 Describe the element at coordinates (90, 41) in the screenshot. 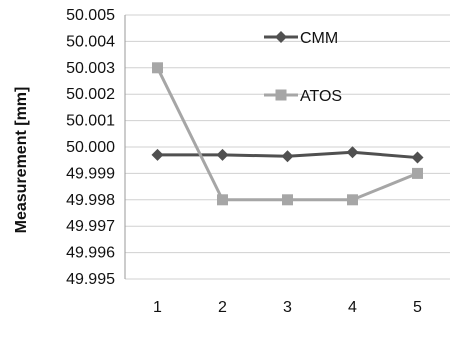

I see `y-tick-label: 50.004` at that location.